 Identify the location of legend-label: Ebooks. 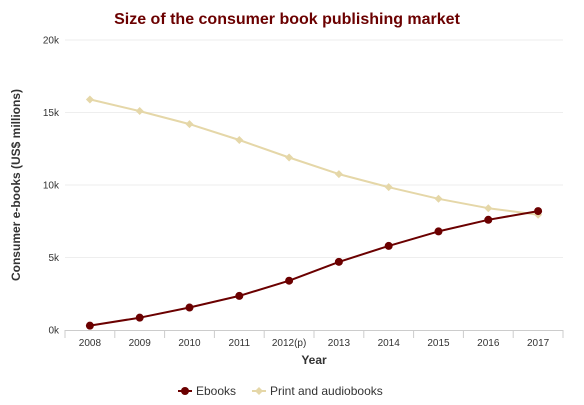
(216, 391).